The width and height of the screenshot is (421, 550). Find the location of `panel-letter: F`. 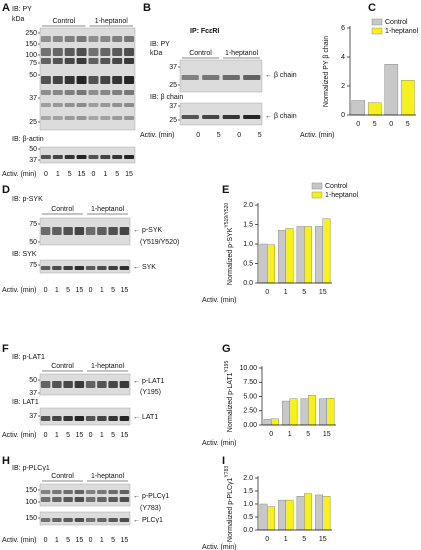

panel-letter: F is located at coordinates (5, 349).